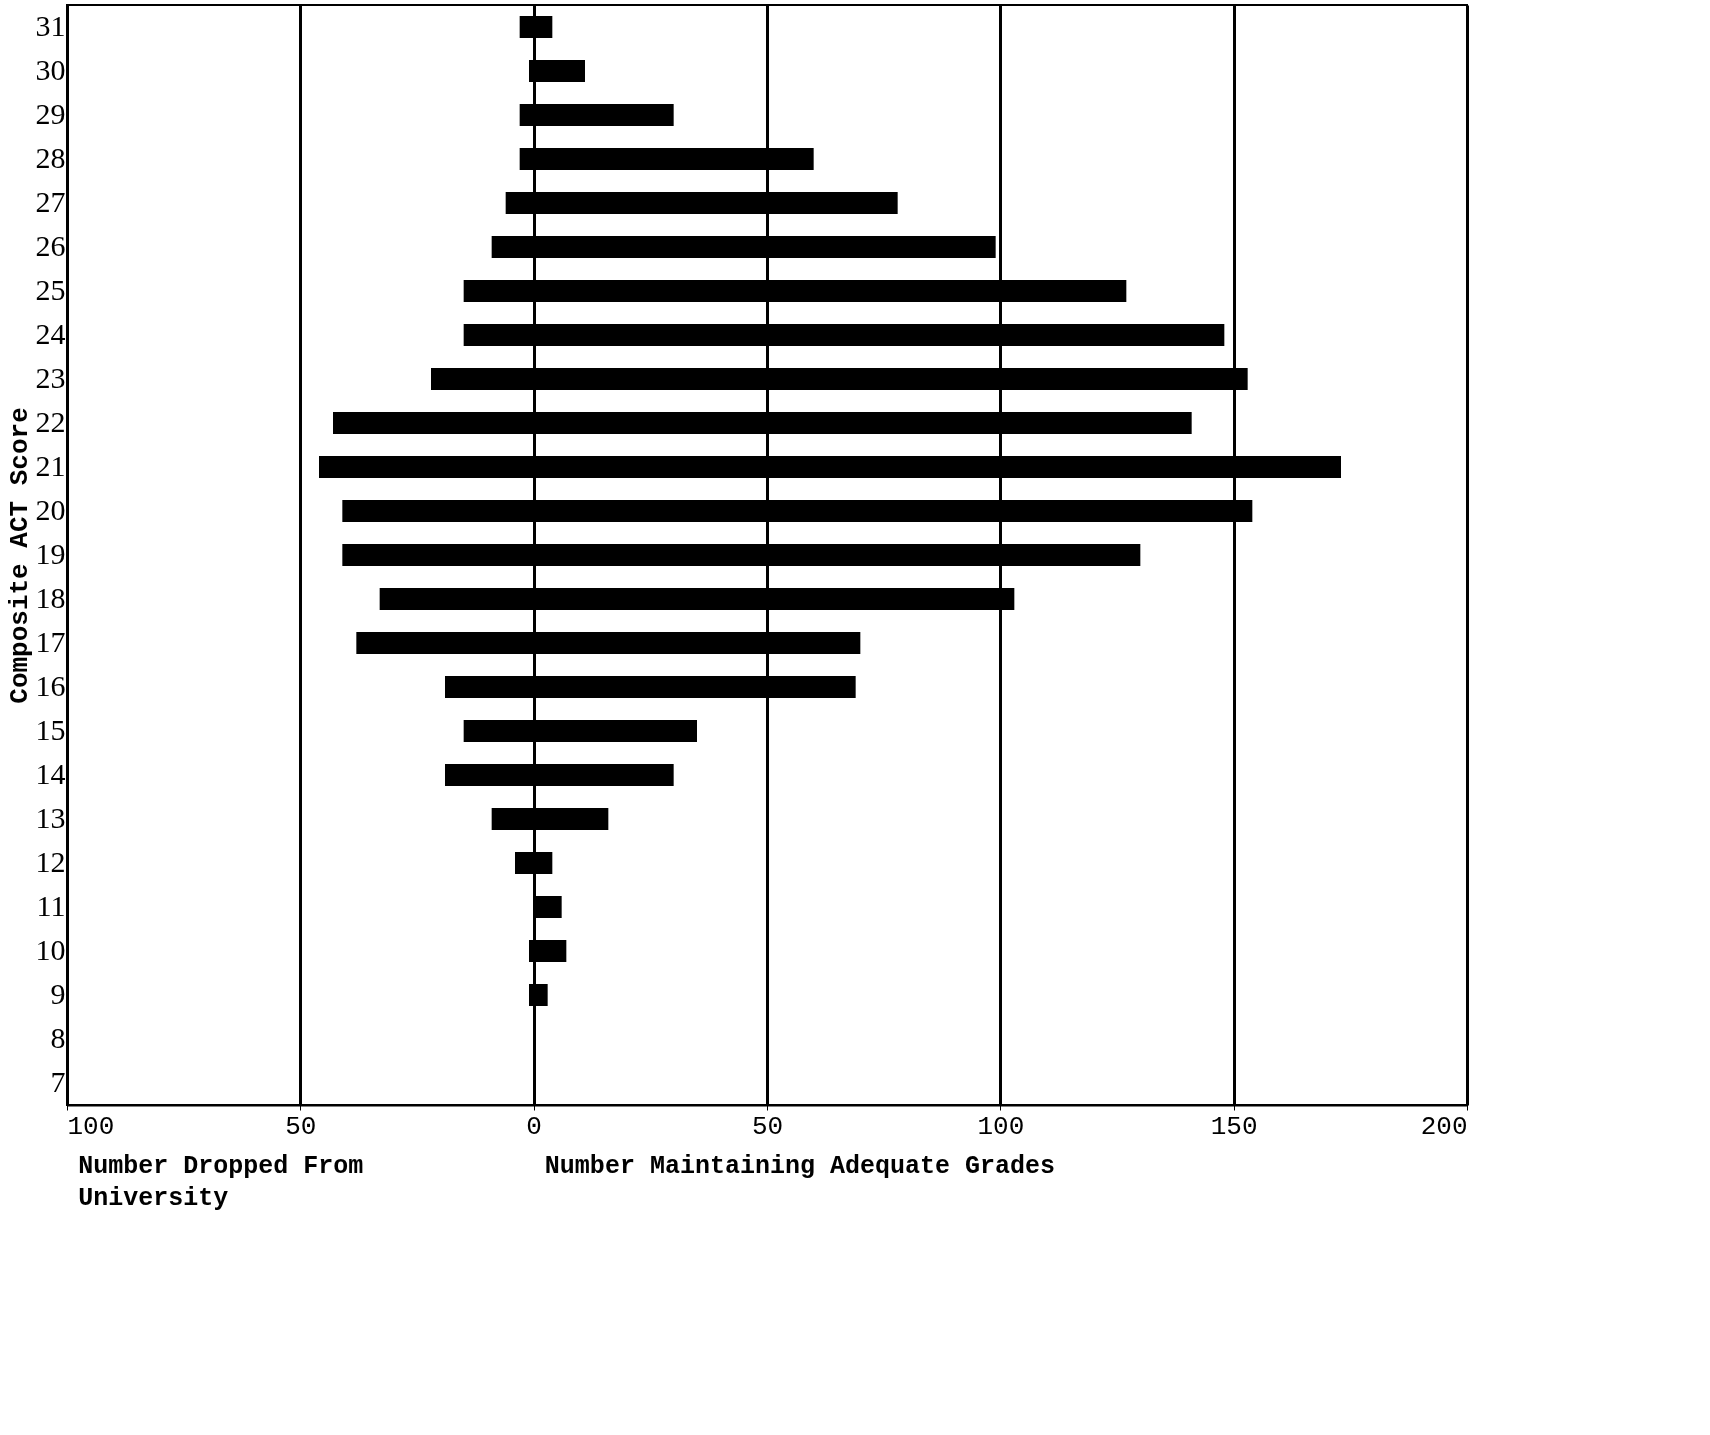 The image size is (1710, 1435). Describe the element at coordinates (50, 113) in the screenshot. I see `y-tick-label: 29` at that location.